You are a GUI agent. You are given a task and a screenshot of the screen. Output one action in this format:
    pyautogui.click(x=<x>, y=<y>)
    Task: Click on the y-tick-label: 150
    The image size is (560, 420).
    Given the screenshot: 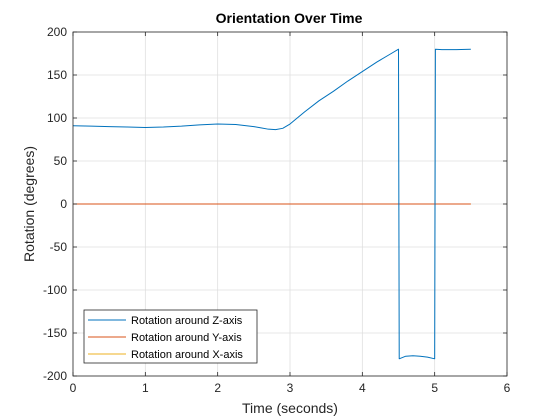 What is the action you would take?
    pyautogui.click(x=57, y=75)
    